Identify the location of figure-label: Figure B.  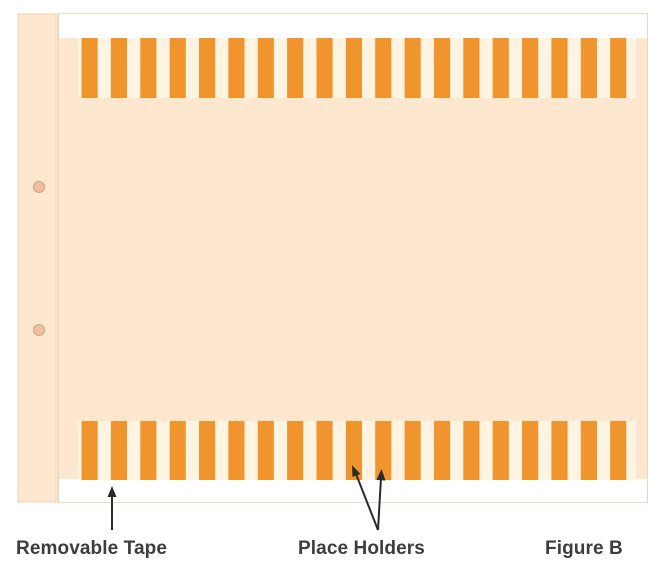
(584, 548).